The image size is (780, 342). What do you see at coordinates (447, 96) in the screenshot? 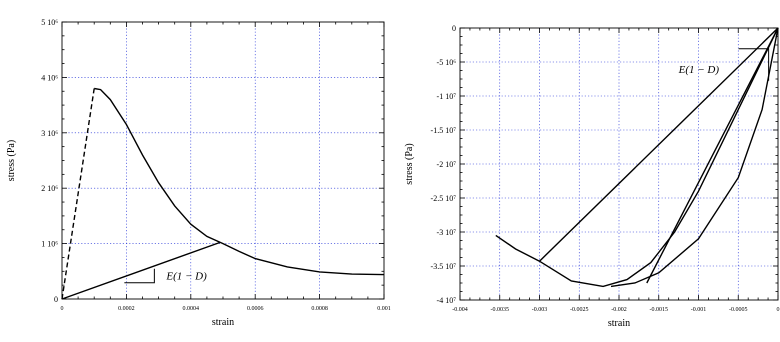
I see `y-tick-label: -1 10⁷` at bounding box center [447, 96].